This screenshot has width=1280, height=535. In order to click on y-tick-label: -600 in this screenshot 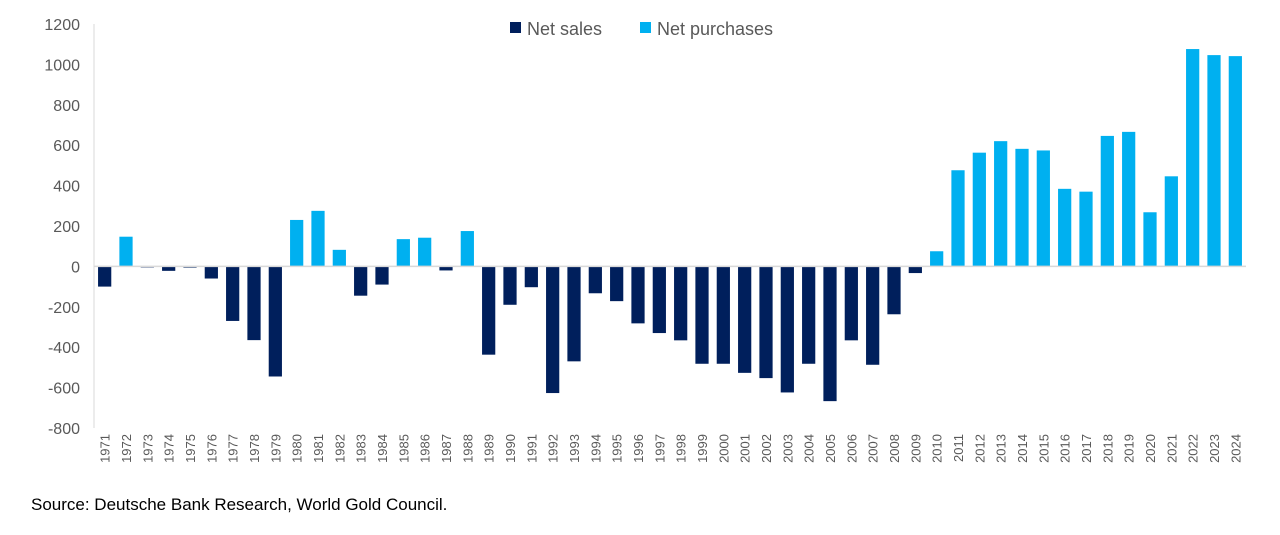, I will do `click(64, 389)`.